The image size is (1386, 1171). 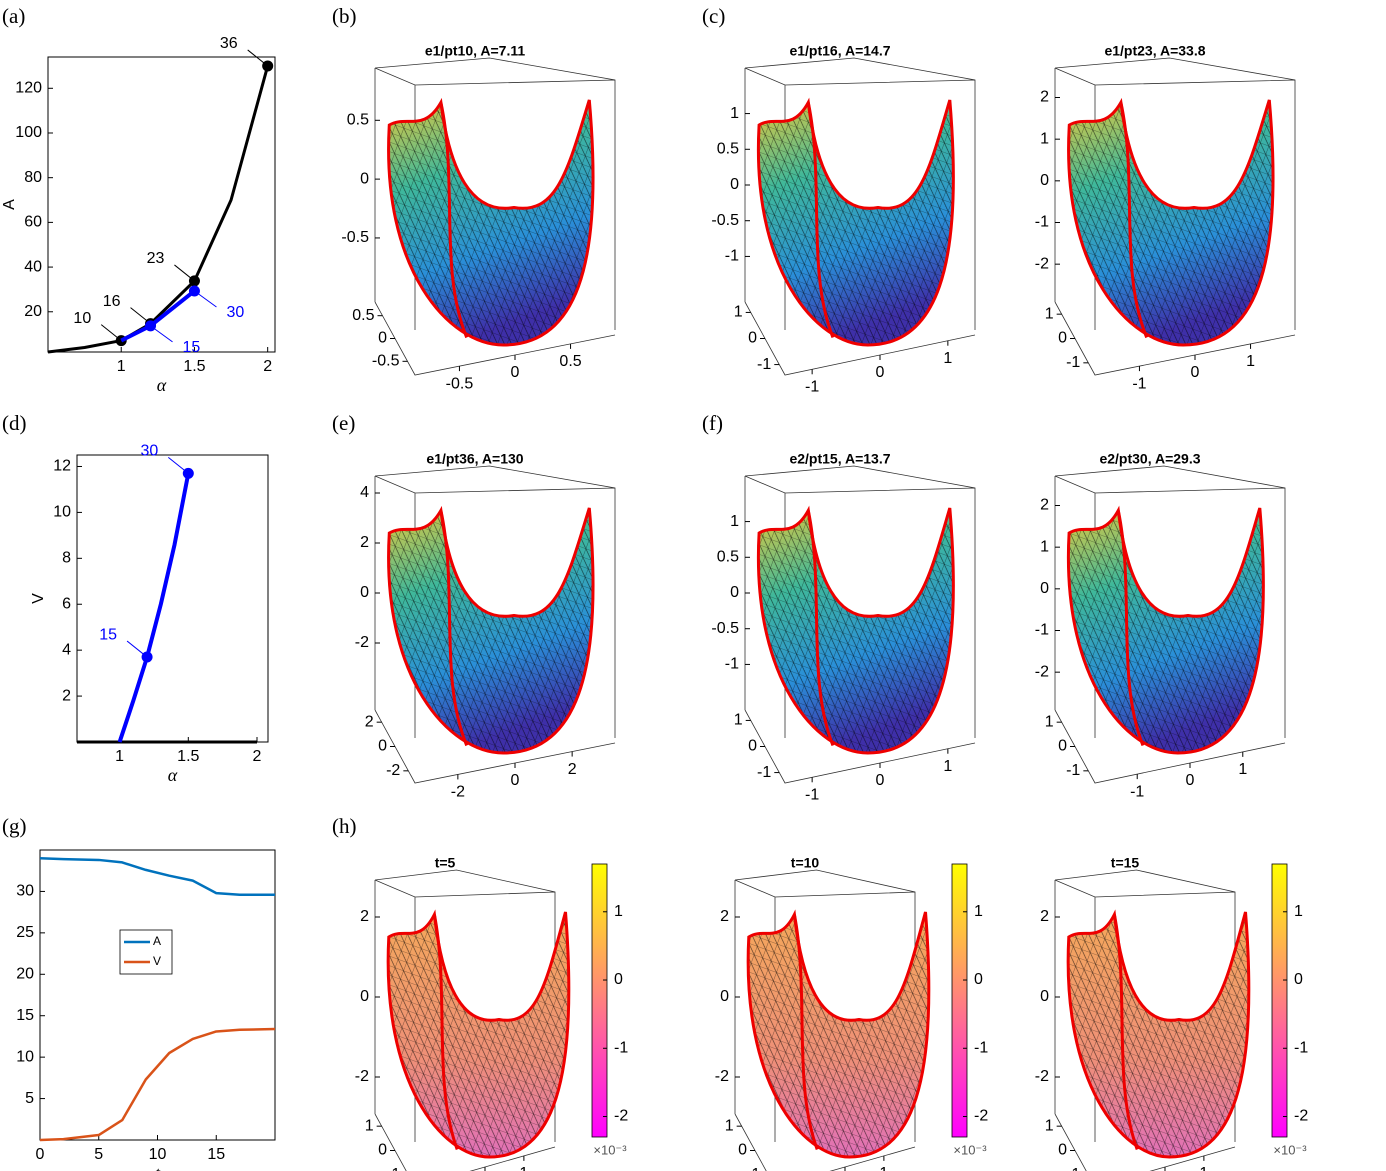 What do you see at coordinates (188, 756) in the screenshot?
I see `x-tick-label: 1.5` at bounding box center [188, 756].